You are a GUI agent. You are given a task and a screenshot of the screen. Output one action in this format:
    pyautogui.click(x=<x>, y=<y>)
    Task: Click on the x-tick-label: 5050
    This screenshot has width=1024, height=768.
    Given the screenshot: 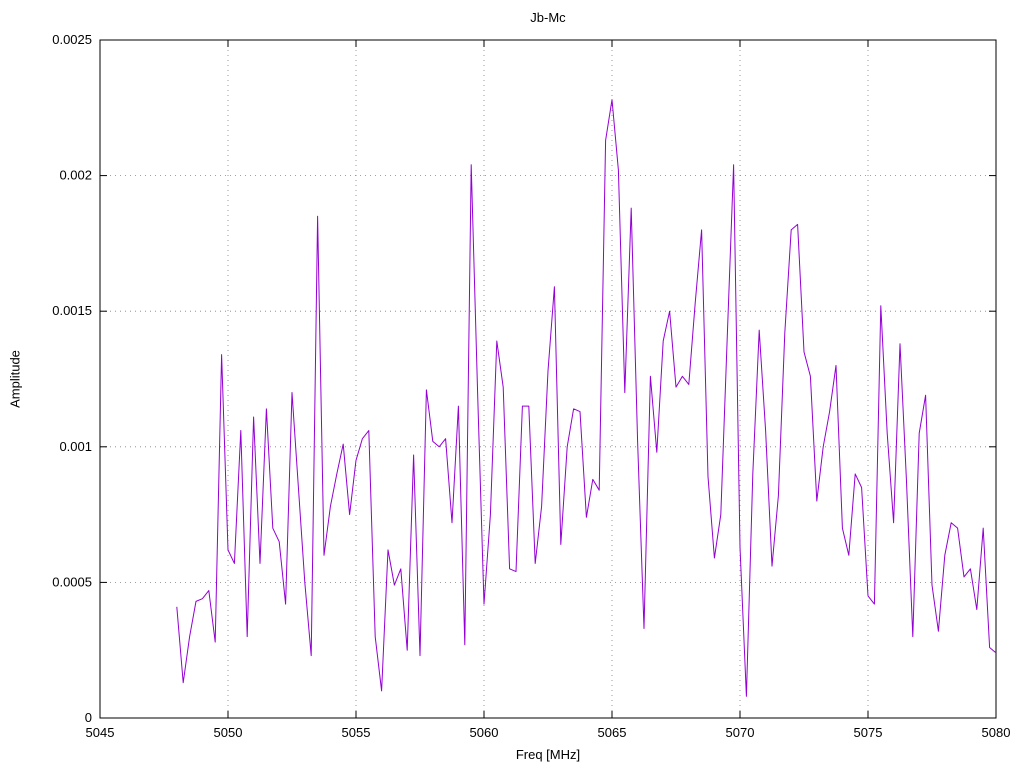 What is the action you would take?
    pyautogui.click(x=228, y=732)
    